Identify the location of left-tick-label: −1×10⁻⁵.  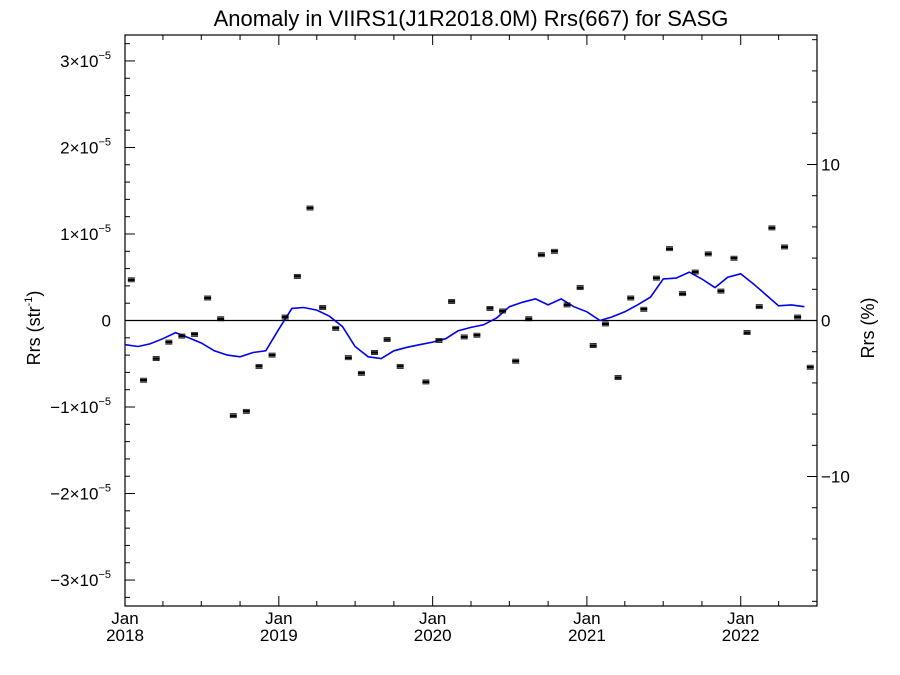
(80, 406).